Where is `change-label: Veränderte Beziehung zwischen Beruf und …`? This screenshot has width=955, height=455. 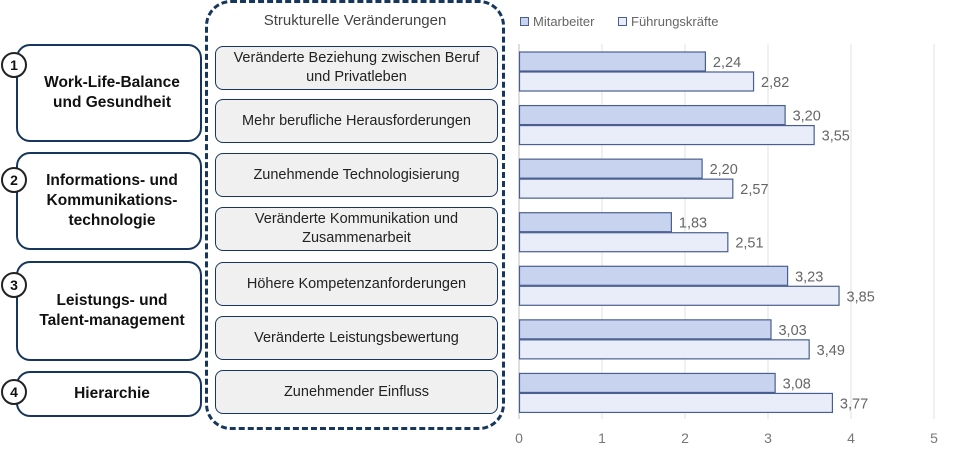
change-label: Veränderte Beziehung zwischen Beruf und … is located at coordinates (356, 67).